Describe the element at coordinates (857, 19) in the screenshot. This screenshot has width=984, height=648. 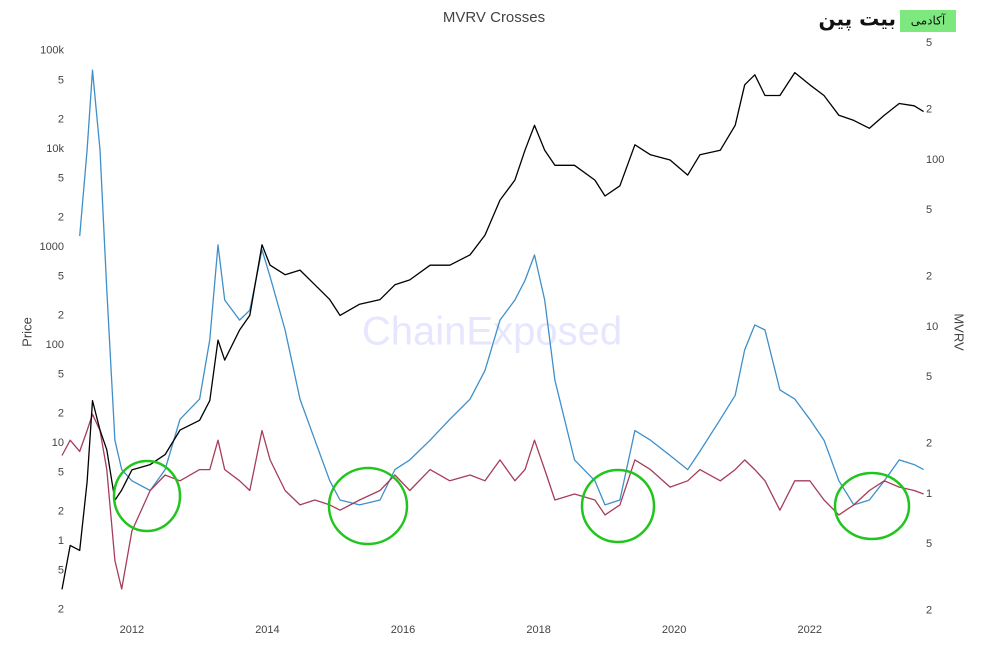
I see `logo-brand: بیت پین` at that location.